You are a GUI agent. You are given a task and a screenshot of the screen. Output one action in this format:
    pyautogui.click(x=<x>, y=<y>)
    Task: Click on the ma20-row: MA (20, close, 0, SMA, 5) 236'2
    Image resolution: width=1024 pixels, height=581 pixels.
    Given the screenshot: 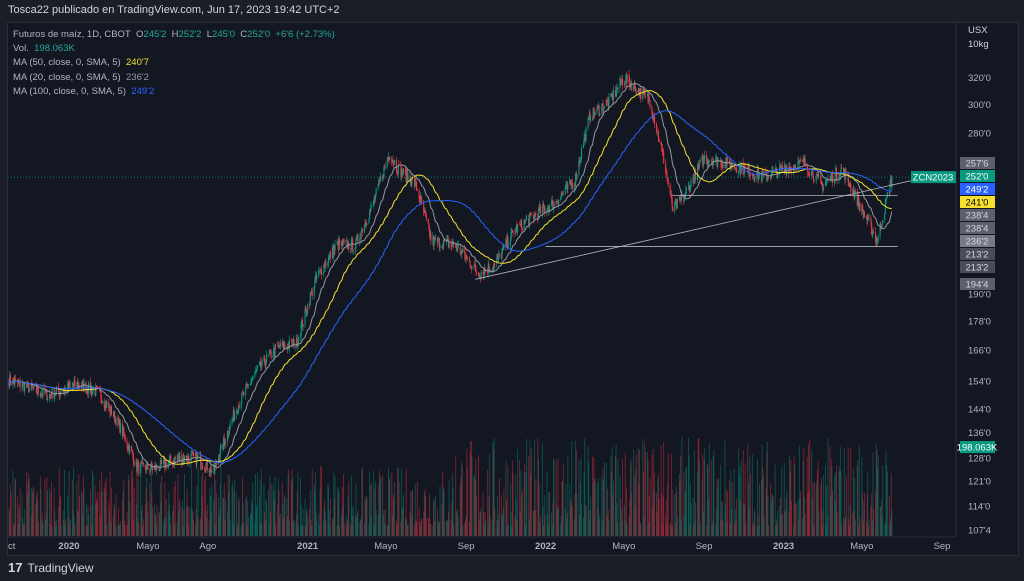 What is the action you would take?
    pyautogui.click(x=174, y=78)
    